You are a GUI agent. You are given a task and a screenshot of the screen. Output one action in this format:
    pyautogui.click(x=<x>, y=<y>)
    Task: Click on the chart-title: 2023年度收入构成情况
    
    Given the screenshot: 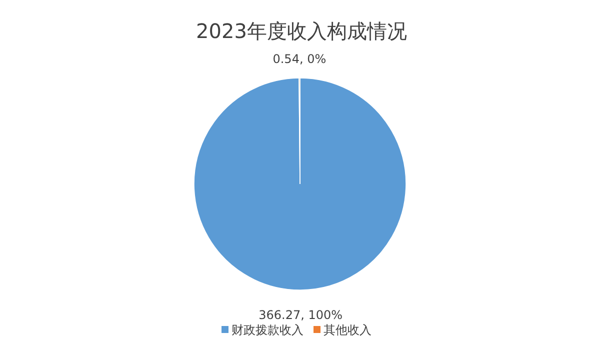 What is the action you would take?
    pyautogui.click(x=301, y=31)
    